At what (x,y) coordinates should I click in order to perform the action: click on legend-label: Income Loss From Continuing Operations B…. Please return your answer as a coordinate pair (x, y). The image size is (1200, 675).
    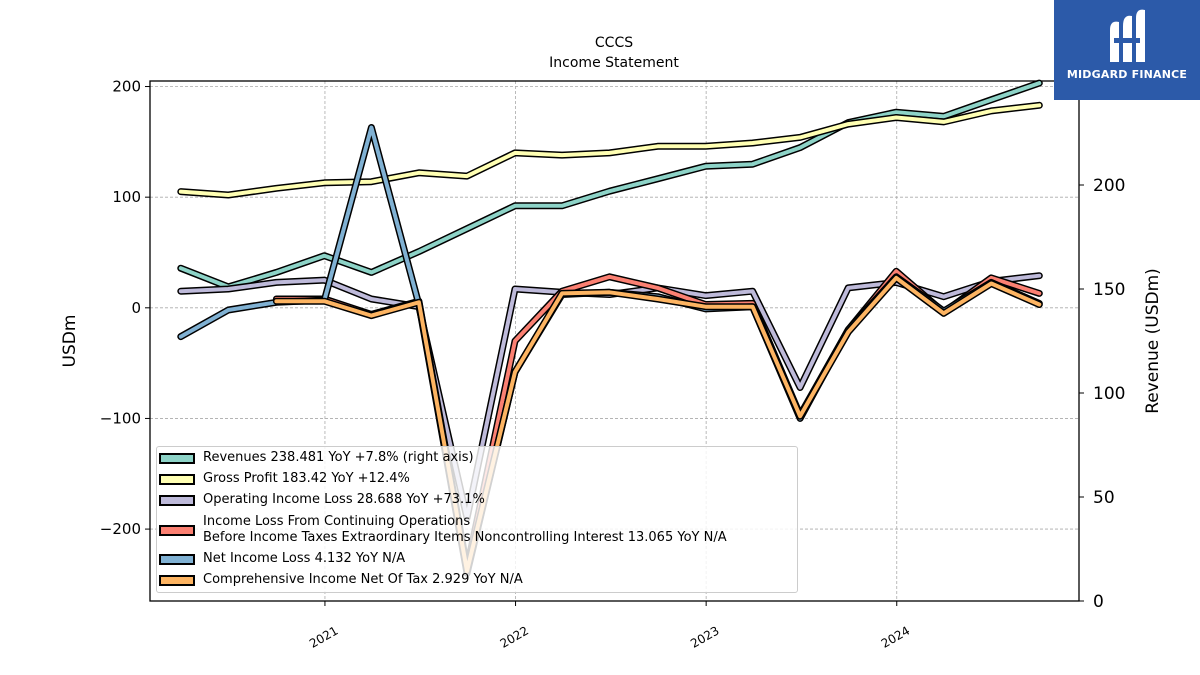
    Looking at the image, I should click on (465, 529).